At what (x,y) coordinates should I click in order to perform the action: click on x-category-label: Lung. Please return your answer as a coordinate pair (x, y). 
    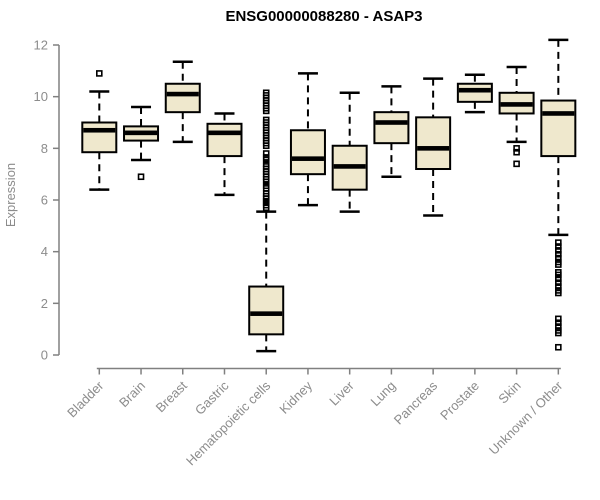
    Looking at the image, I should click on (382, 393).